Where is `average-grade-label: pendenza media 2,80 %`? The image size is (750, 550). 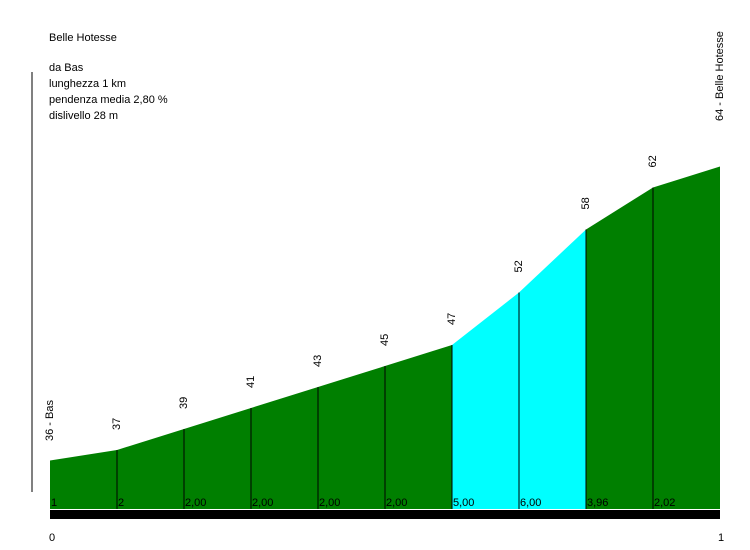
average-grade-label: pendenza media 2,80 % is located at coordinates (108, 100).